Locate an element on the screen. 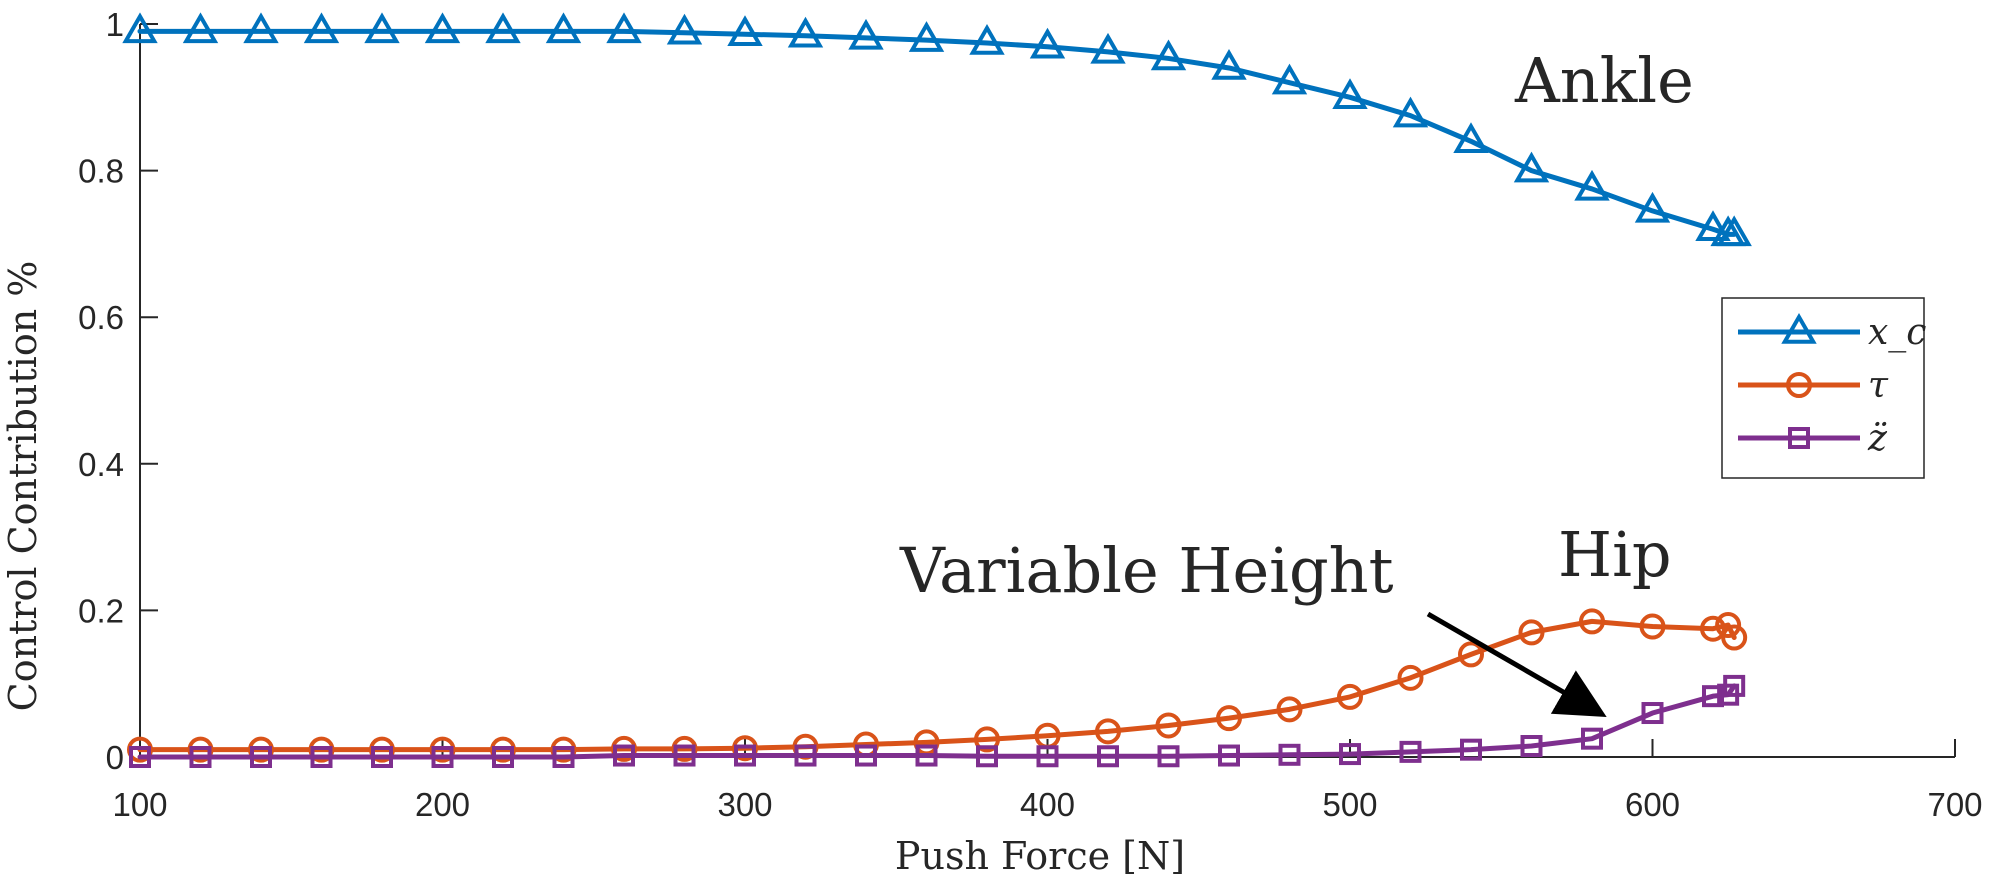 The height and width of the screenshot is (889, 1993). annotation-variable-height: Variable Height is located at coordinates (1146, 570).